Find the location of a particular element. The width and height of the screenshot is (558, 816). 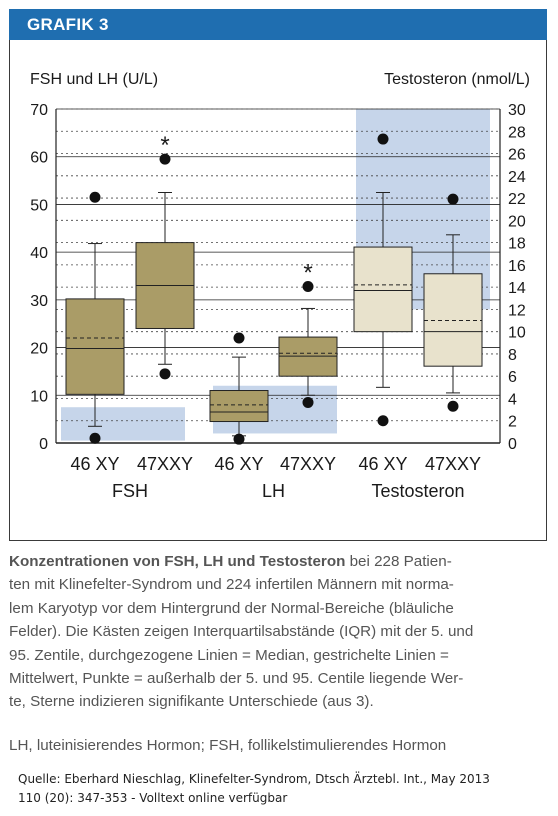

y-tick-right-8: 8 is located at coordinates (512, 355).